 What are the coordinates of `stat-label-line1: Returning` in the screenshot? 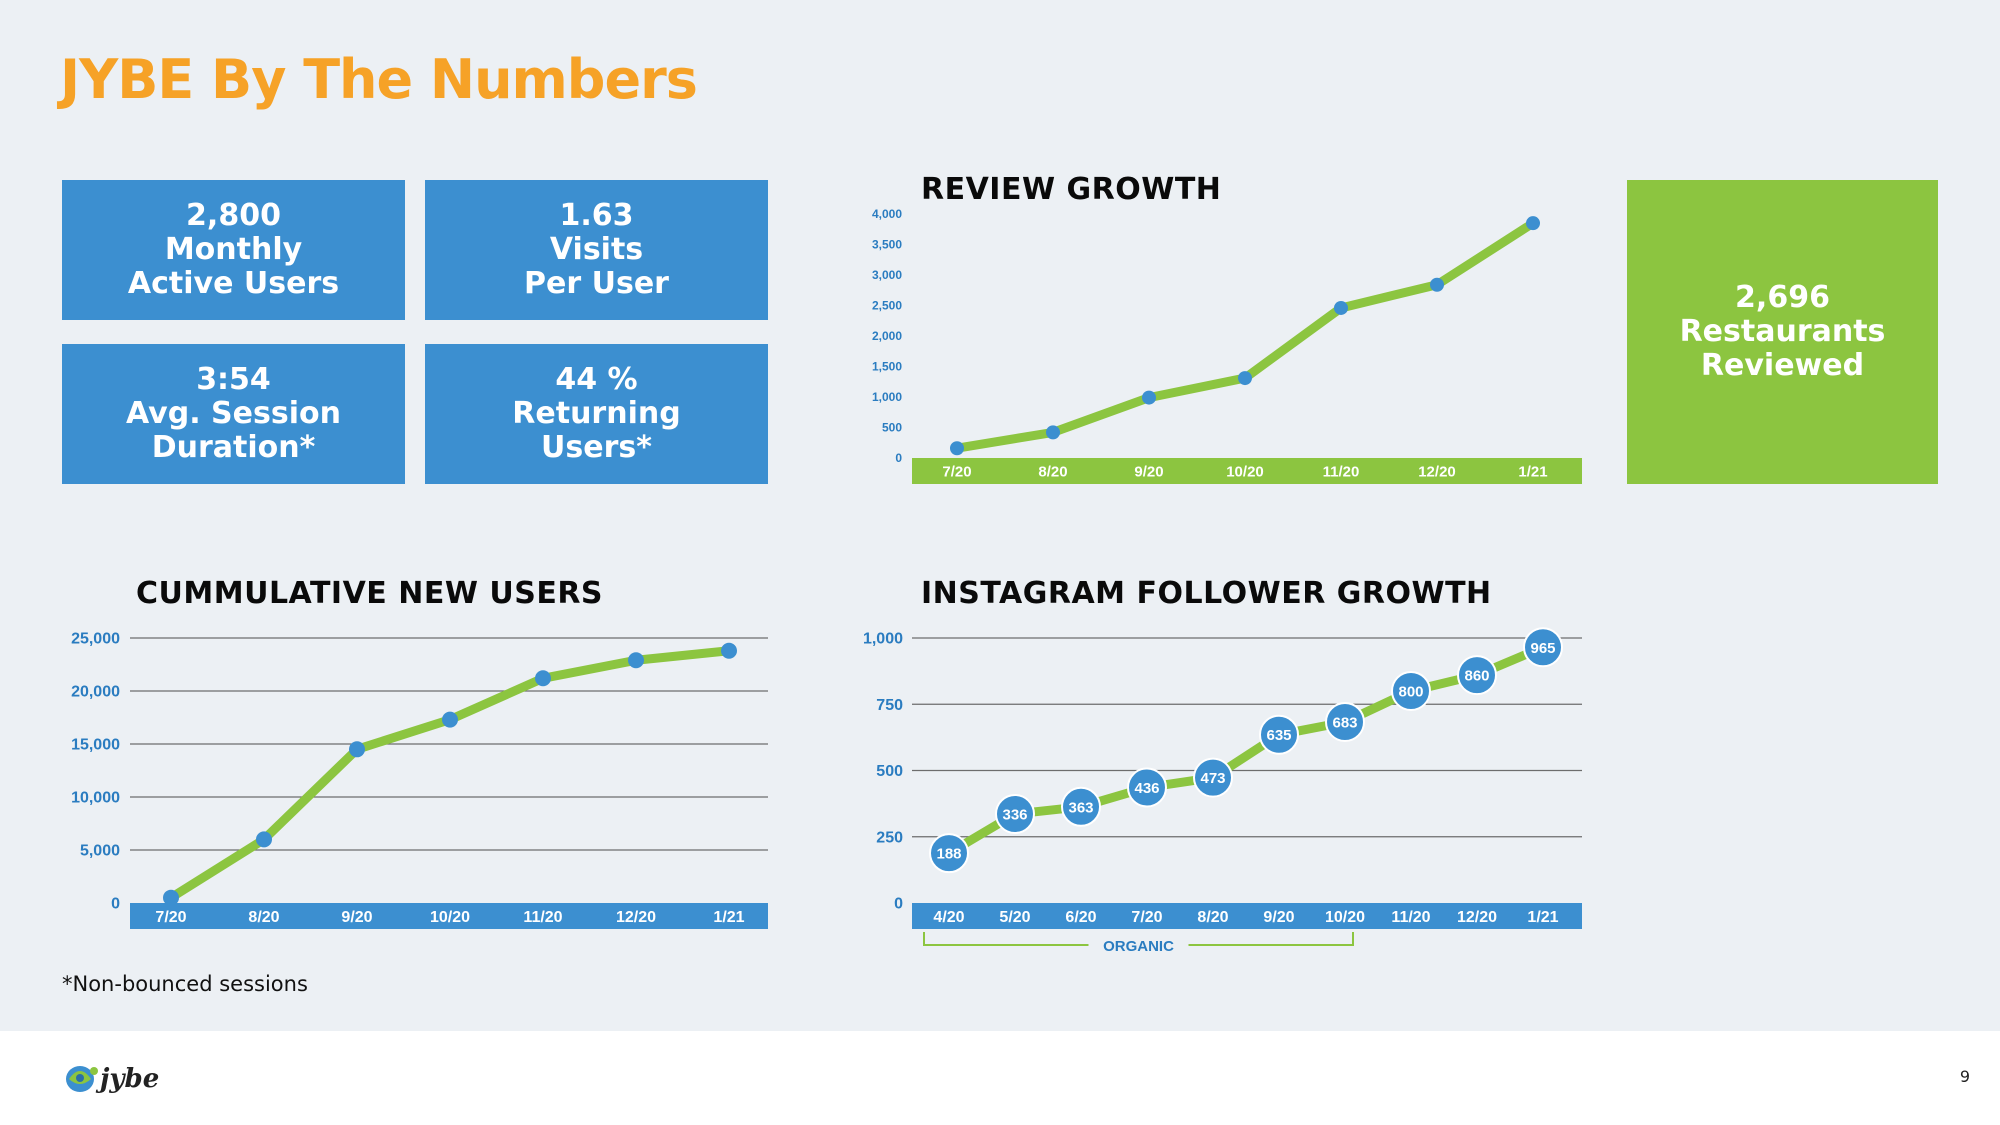 It's located at (596, 413).